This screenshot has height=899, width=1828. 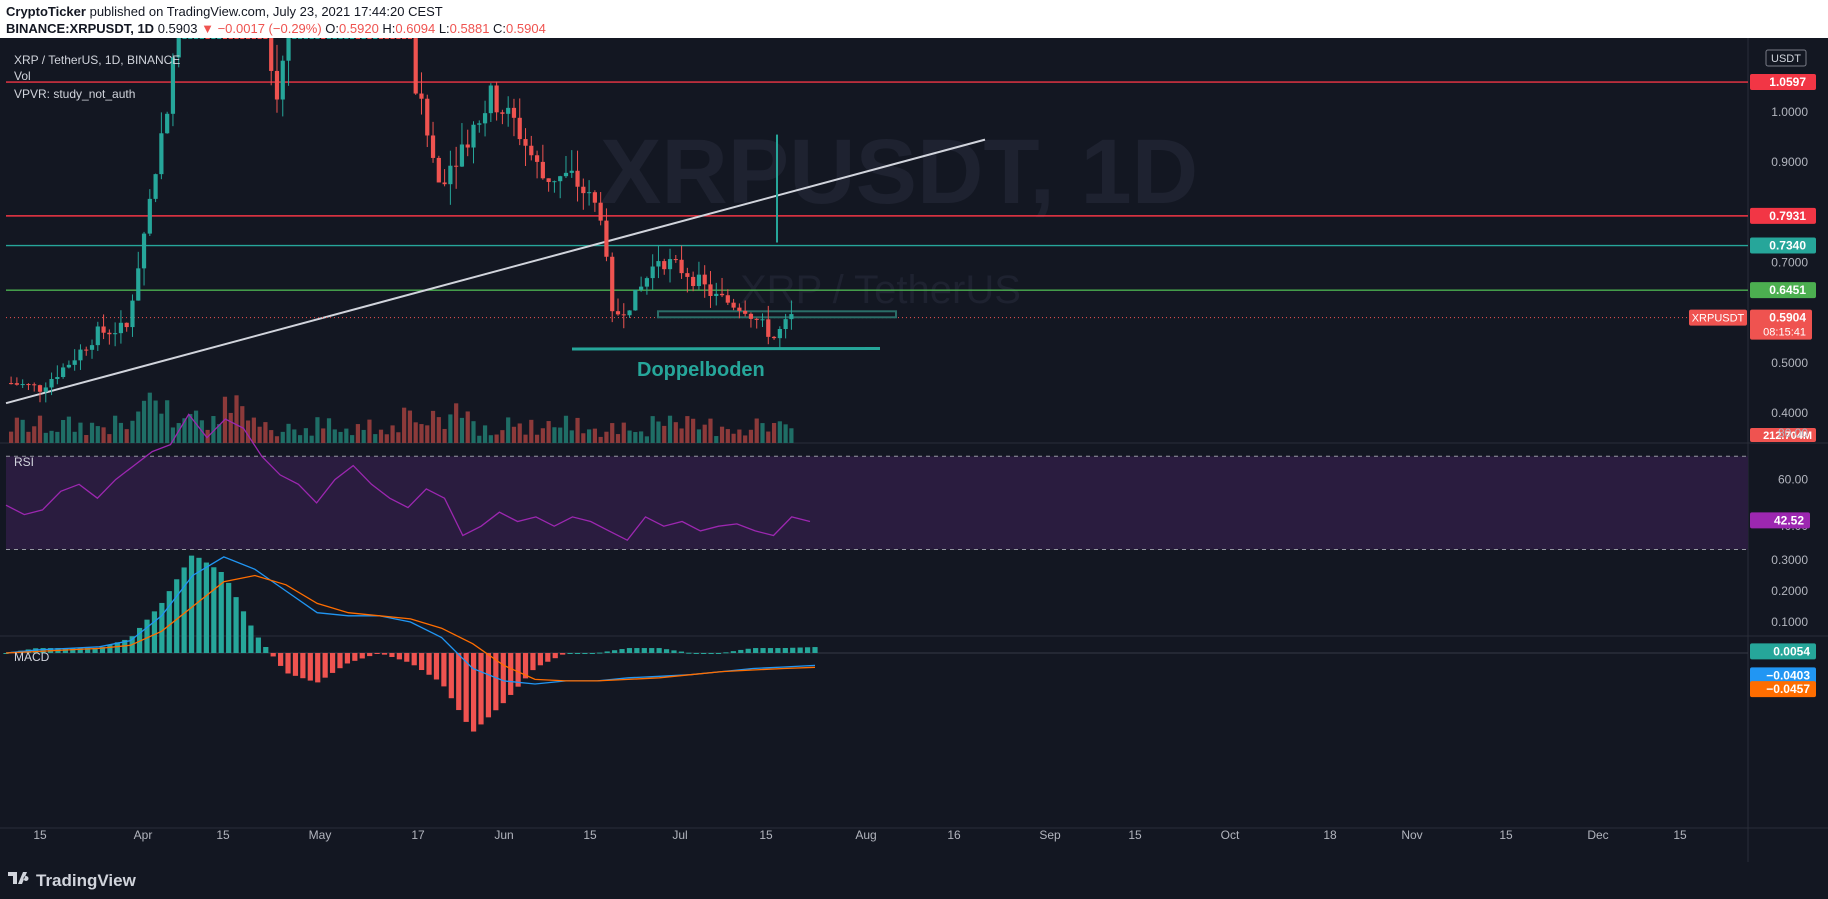 What do you see at coordinates (32, 657) in the screenshot?
I see `macd-legend: MACD` at bounding box center [32, 657].